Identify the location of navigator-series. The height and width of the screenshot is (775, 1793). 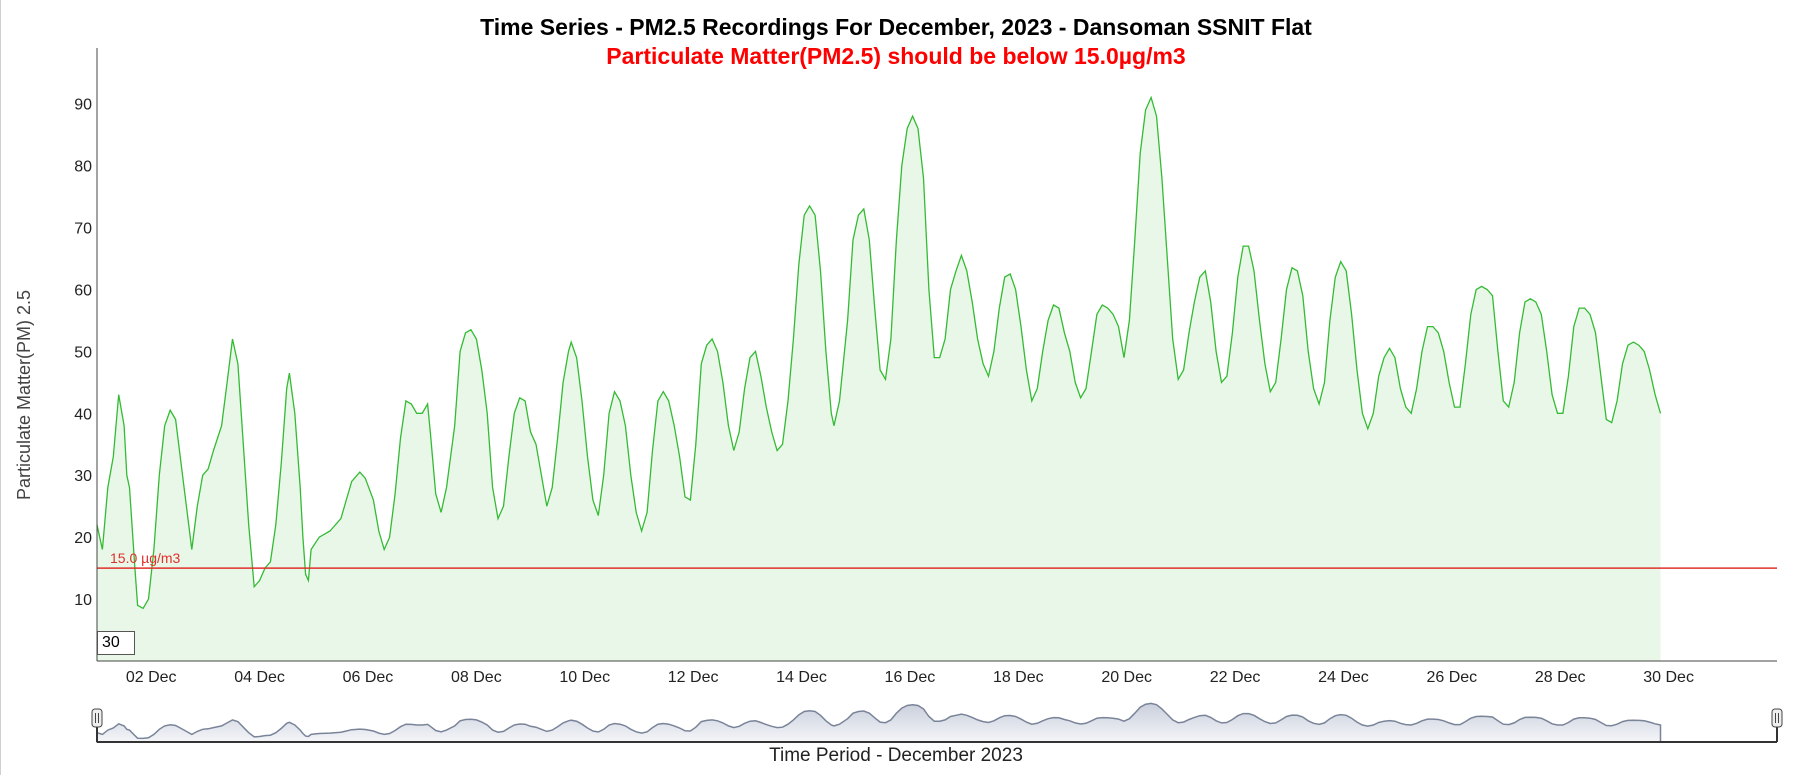
(879, 722).